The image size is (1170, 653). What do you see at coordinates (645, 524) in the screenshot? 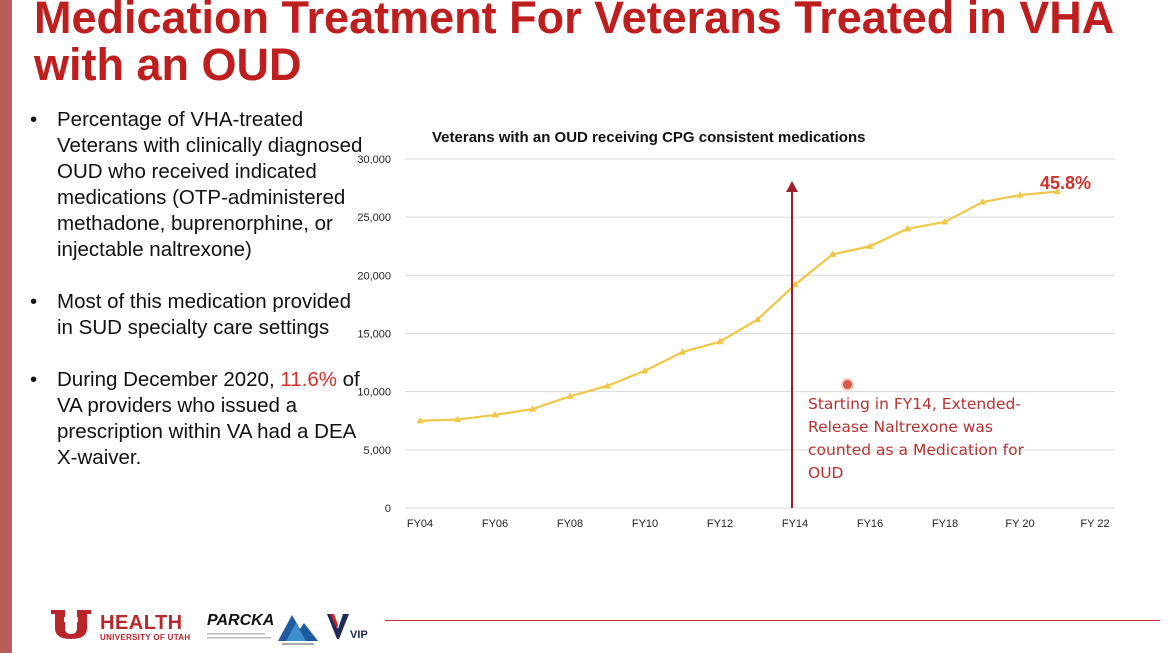
I see `x-tick-label: FY10` at bounding box center [645, 524].